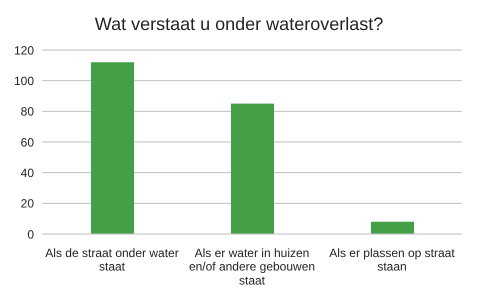  Describe the element at coordinates (27, 203) in the screenshot. I see `y-tick-label: 20` at that location.